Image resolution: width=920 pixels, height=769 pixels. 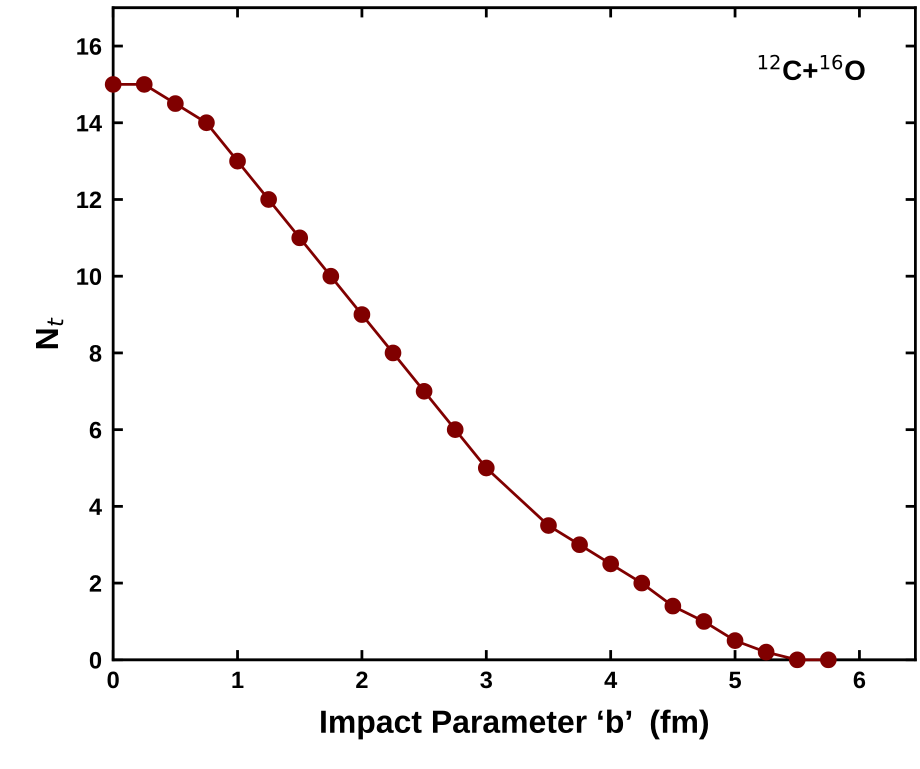 What do you see at coordinates (89, 276) in the screenshot?
I see `y-tick-label: 10` at bounding box center [89, 276].